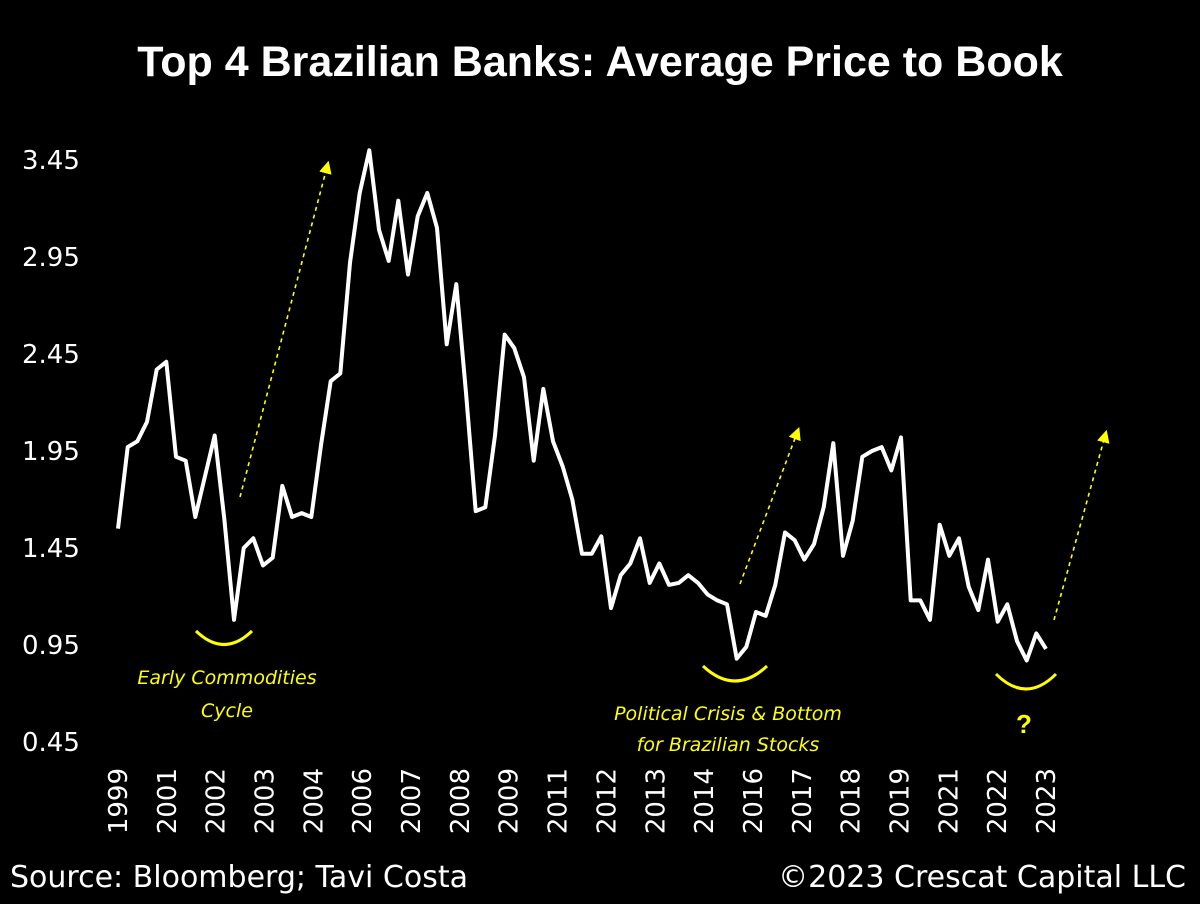  What do you see at coordinates (51, 161) in the screenshot?
I see `y-tick-label: 3.45` at bounding box center [51, 161].